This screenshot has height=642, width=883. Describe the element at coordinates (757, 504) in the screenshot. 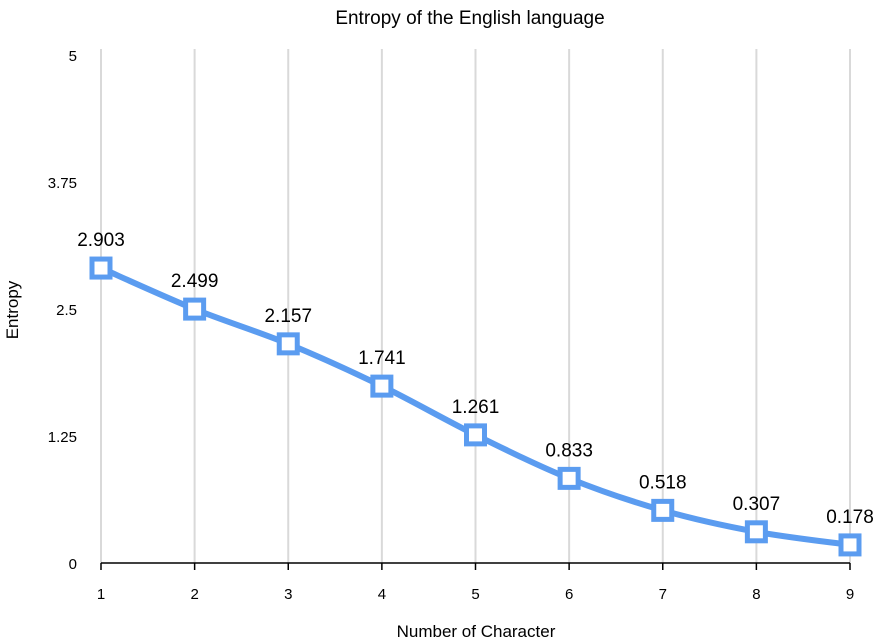

I see `data-label-8: 0.307` at that location.